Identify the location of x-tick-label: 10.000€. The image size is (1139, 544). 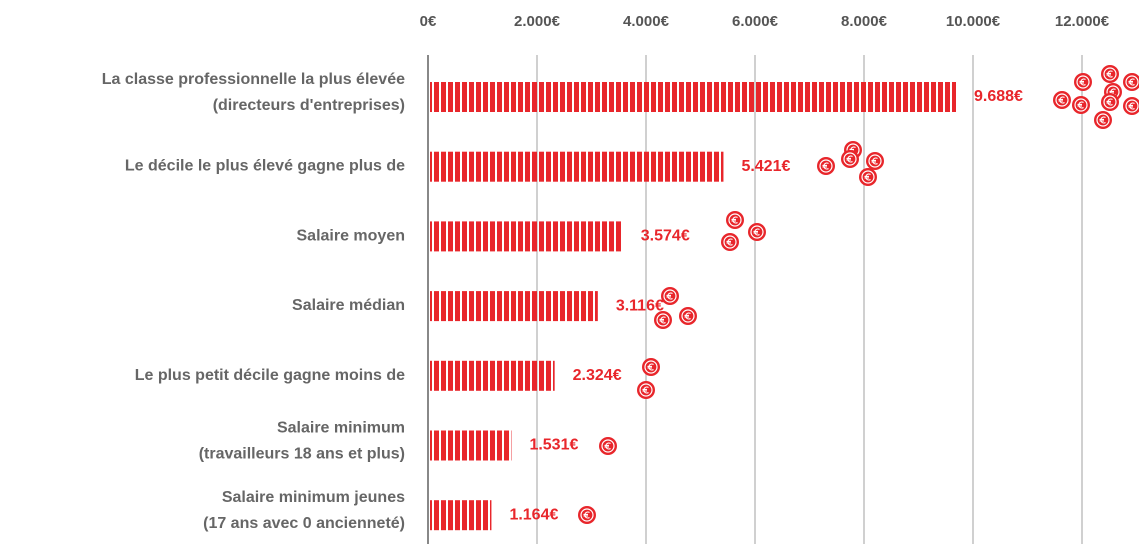
(973, 21).